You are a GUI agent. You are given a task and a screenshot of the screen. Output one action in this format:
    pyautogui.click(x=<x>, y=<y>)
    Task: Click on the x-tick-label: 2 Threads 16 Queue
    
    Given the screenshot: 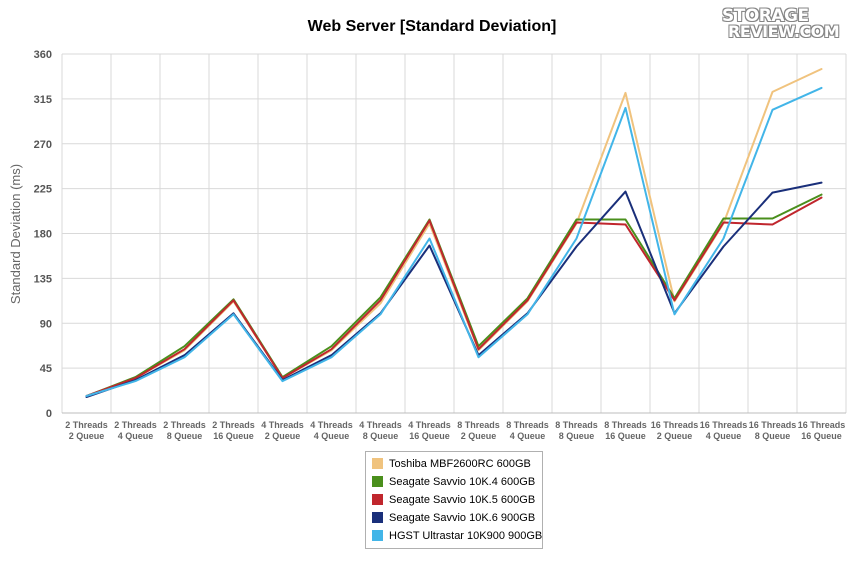 What is the action you would take?
    pyautogui.click(x=233, y=430)
    